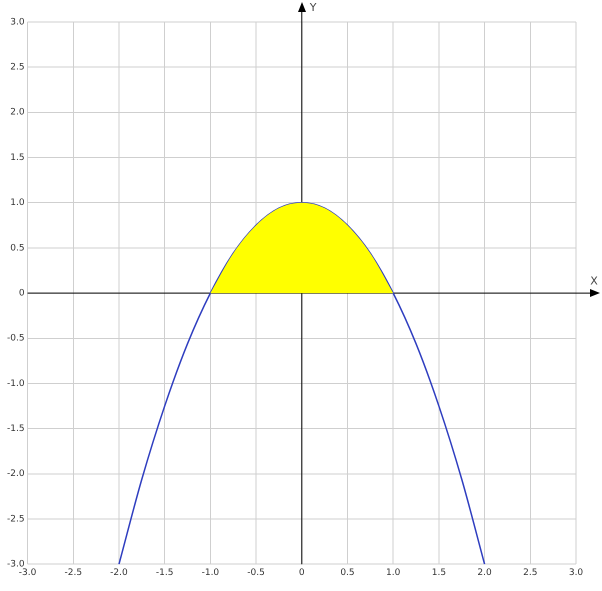 Image resolution: width=602 pixels, height=591 pixels. Describe the element at coordinates (256, 573) in the screenshot. I see `x-tick-label: -0.5` at that location.